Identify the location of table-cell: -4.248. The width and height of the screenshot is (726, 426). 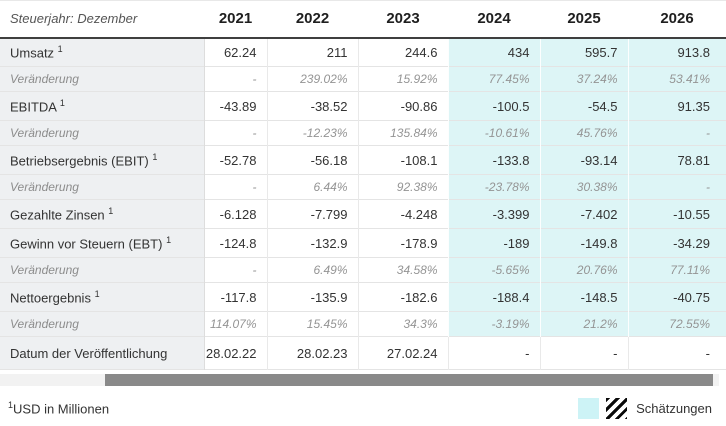
(402, 214).